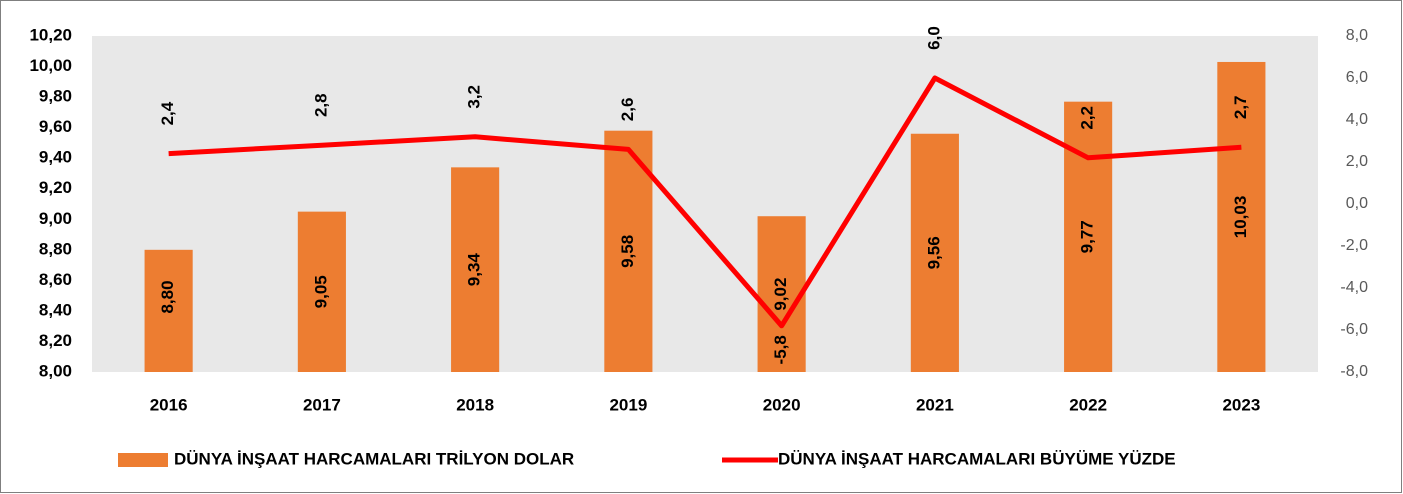 The height and width of the screenshot is (494, 1403). What do you see at coordinates (374, 458) in the screenshot?
I see `legend-label: DÜNYA İNŞAAT HARCAMALARI TRİLYON DOLAR` at bounding box center [374, 458].